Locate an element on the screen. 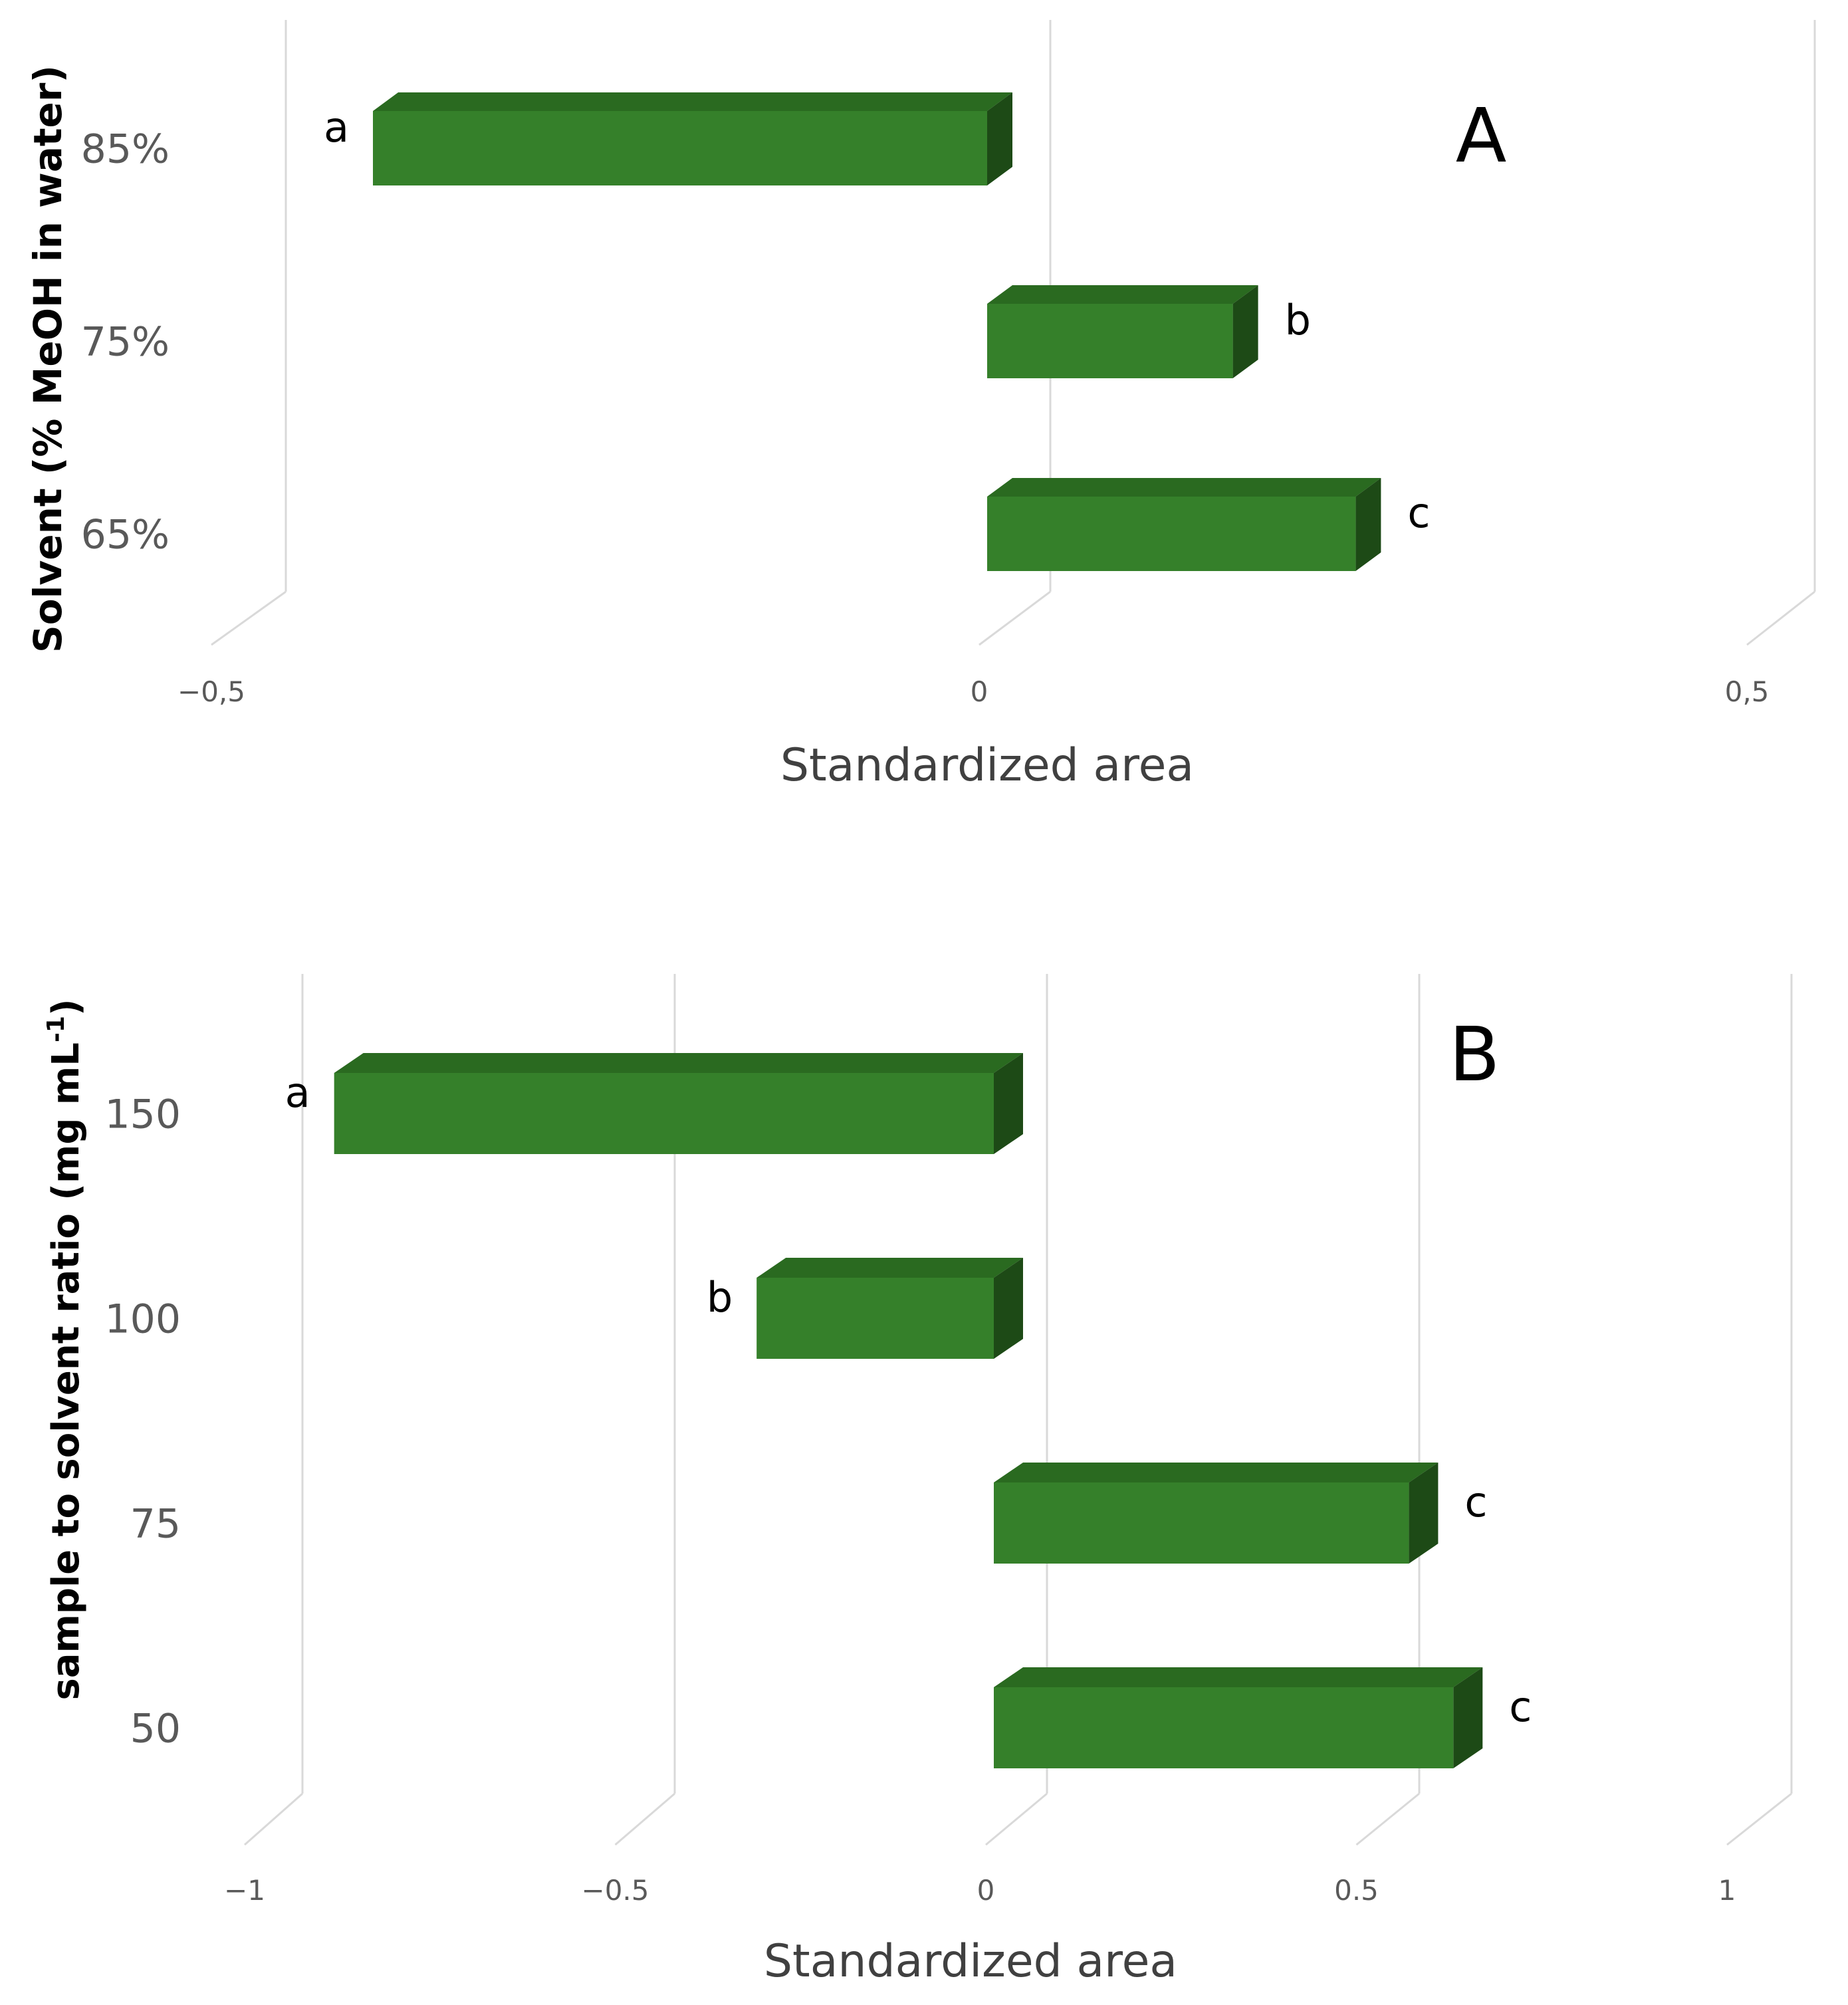 This screenshot has height=2005, width=1848. panel-a-bars is located at coordinates (877, 332).